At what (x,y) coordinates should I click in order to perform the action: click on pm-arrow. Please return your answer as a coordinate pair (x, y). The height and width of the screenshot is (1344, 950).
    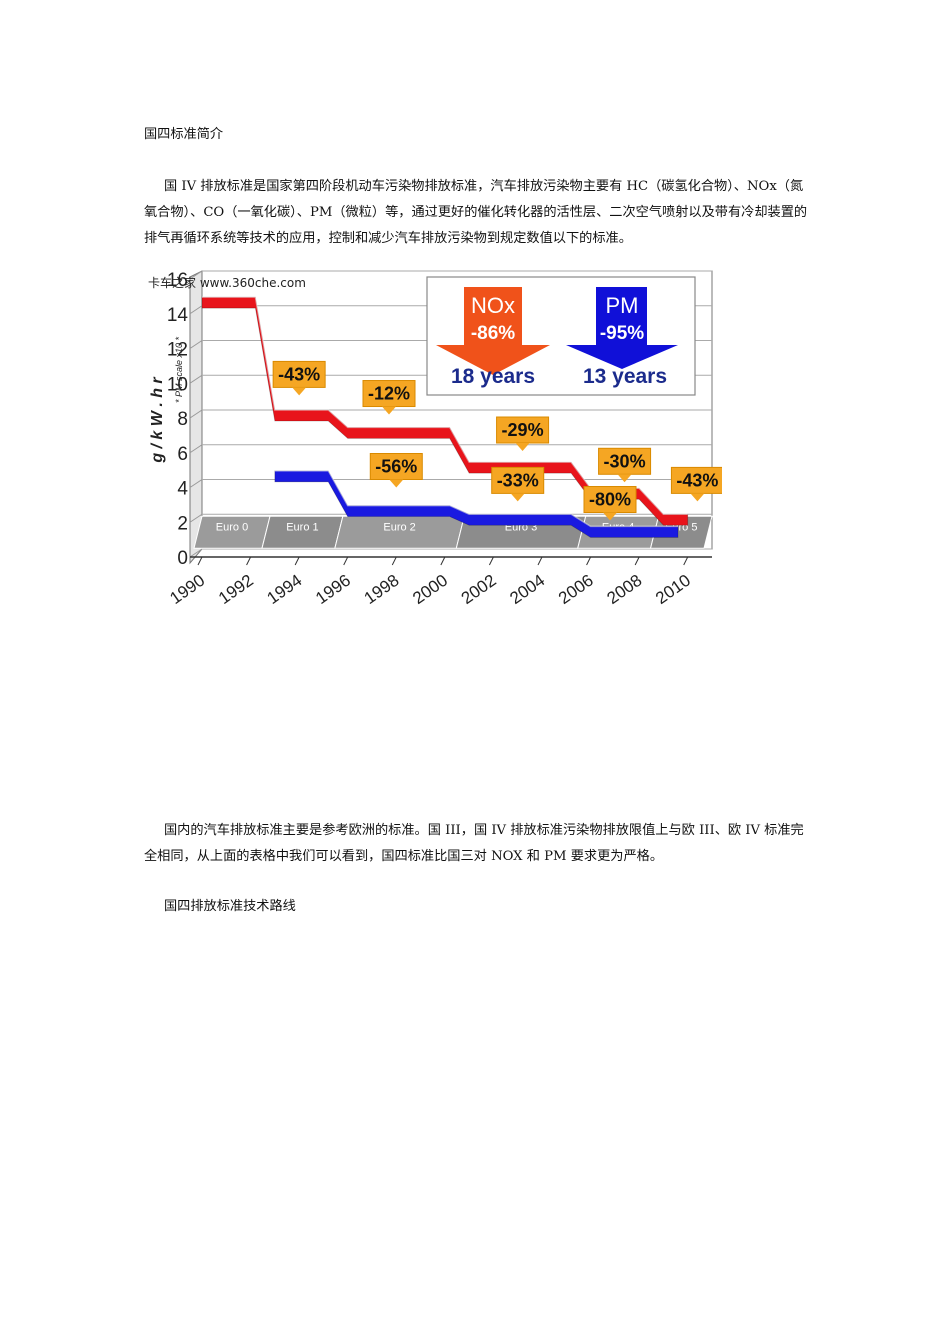
    Looking at the image, I should click on (622, 328).